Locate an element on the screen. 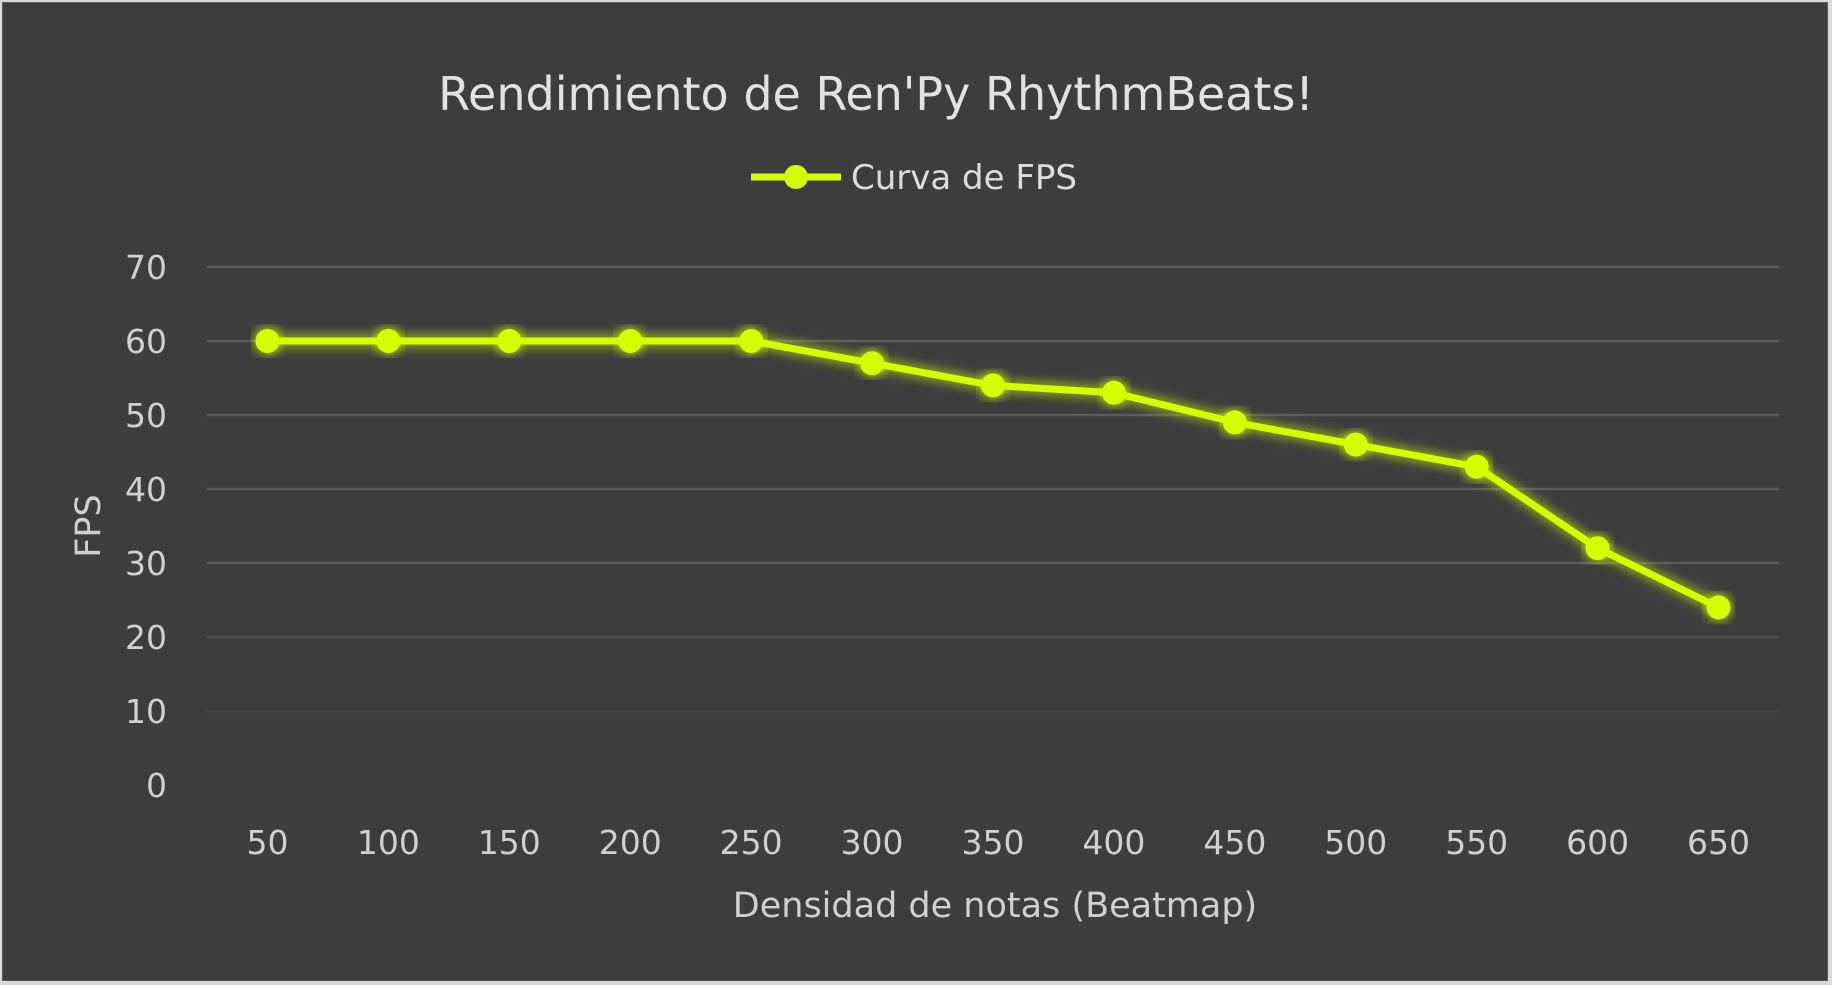  y-axis-ticks: 0 10 20 30 40 50 60 70 is located at coordinates (146, 526).